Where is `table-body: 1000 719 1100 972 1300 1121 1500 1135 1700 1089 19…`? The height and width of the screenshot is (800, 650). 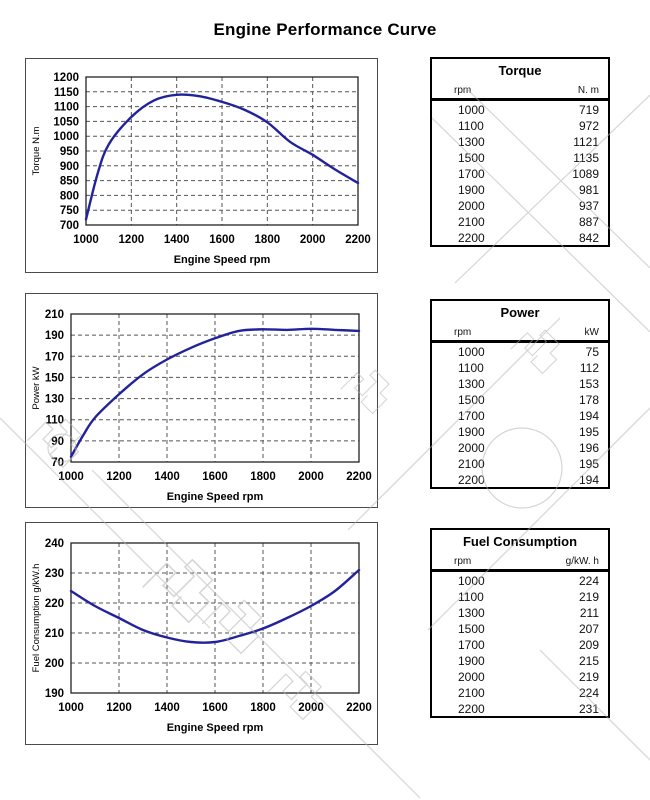 table-body: 1000 719 1100 972 1300 1121 1500 1135 1700 1089 19… is located at coordinates (520, 173).